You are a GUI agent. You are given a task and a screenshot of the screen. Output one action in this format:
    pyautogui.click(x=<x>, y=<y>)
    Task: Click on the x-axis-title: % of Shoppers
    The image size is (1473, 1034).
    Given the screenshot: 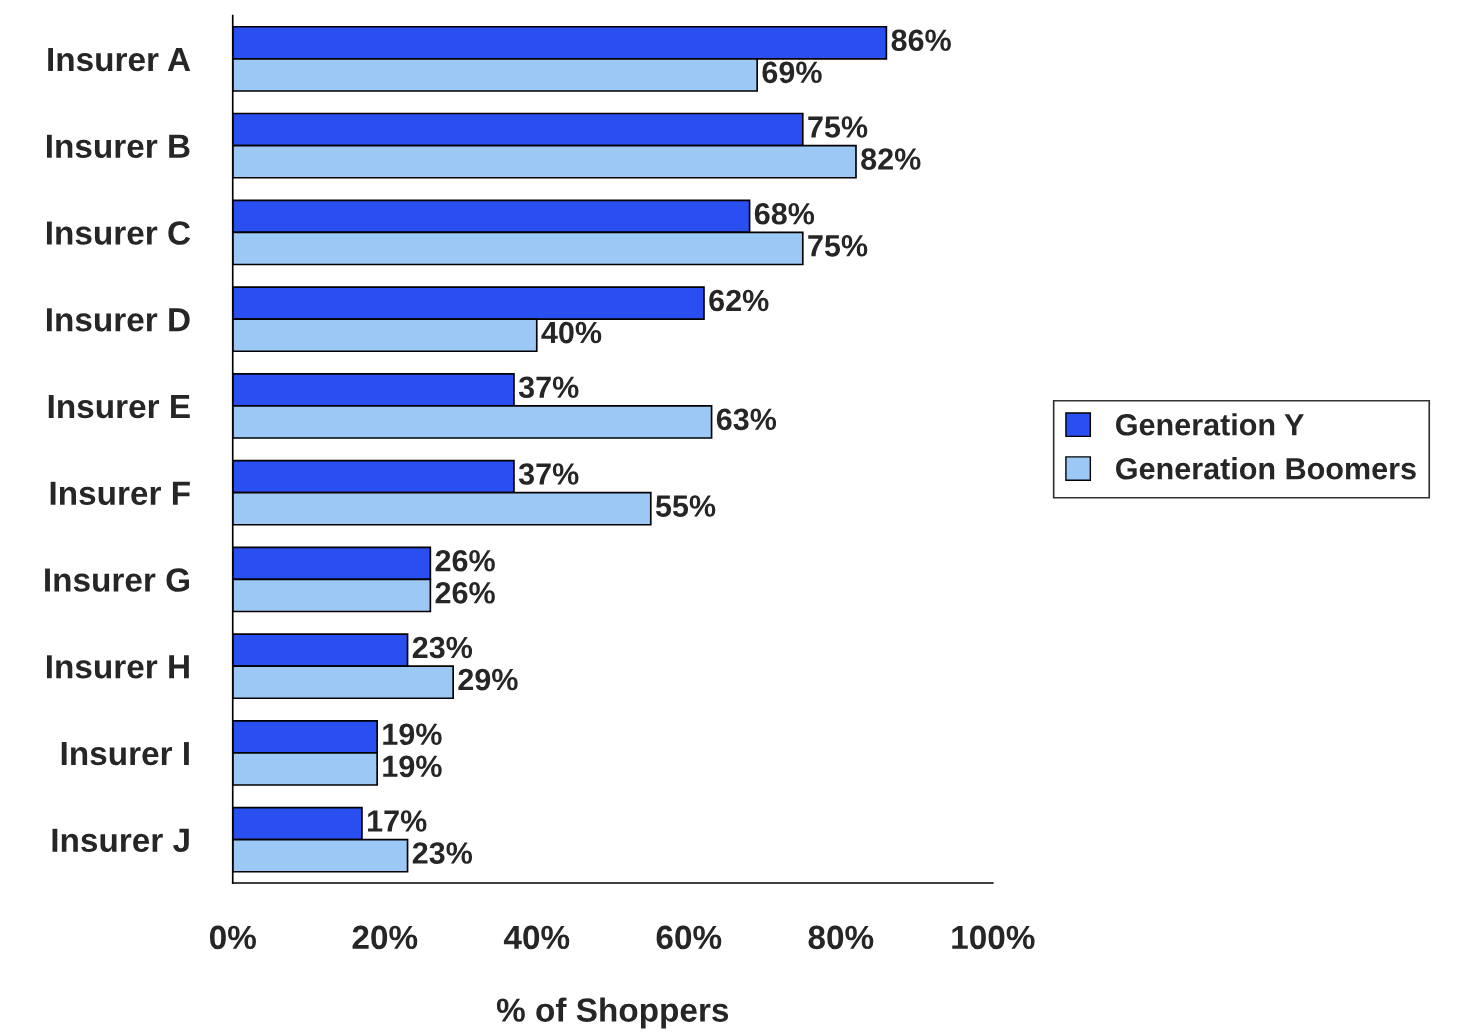 What is the action you would take?
    pyautogui.click(x=612, y=1013)
    